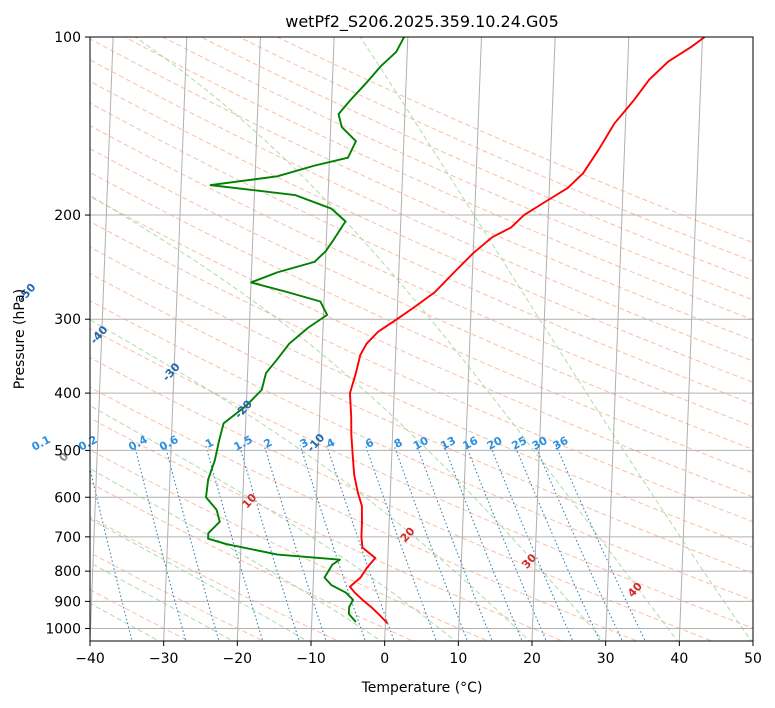  What do you see at coordinates (448, 443) in the screenshot?
I see `mixing-ratio-label: 13` at bounding box center [448, 443].